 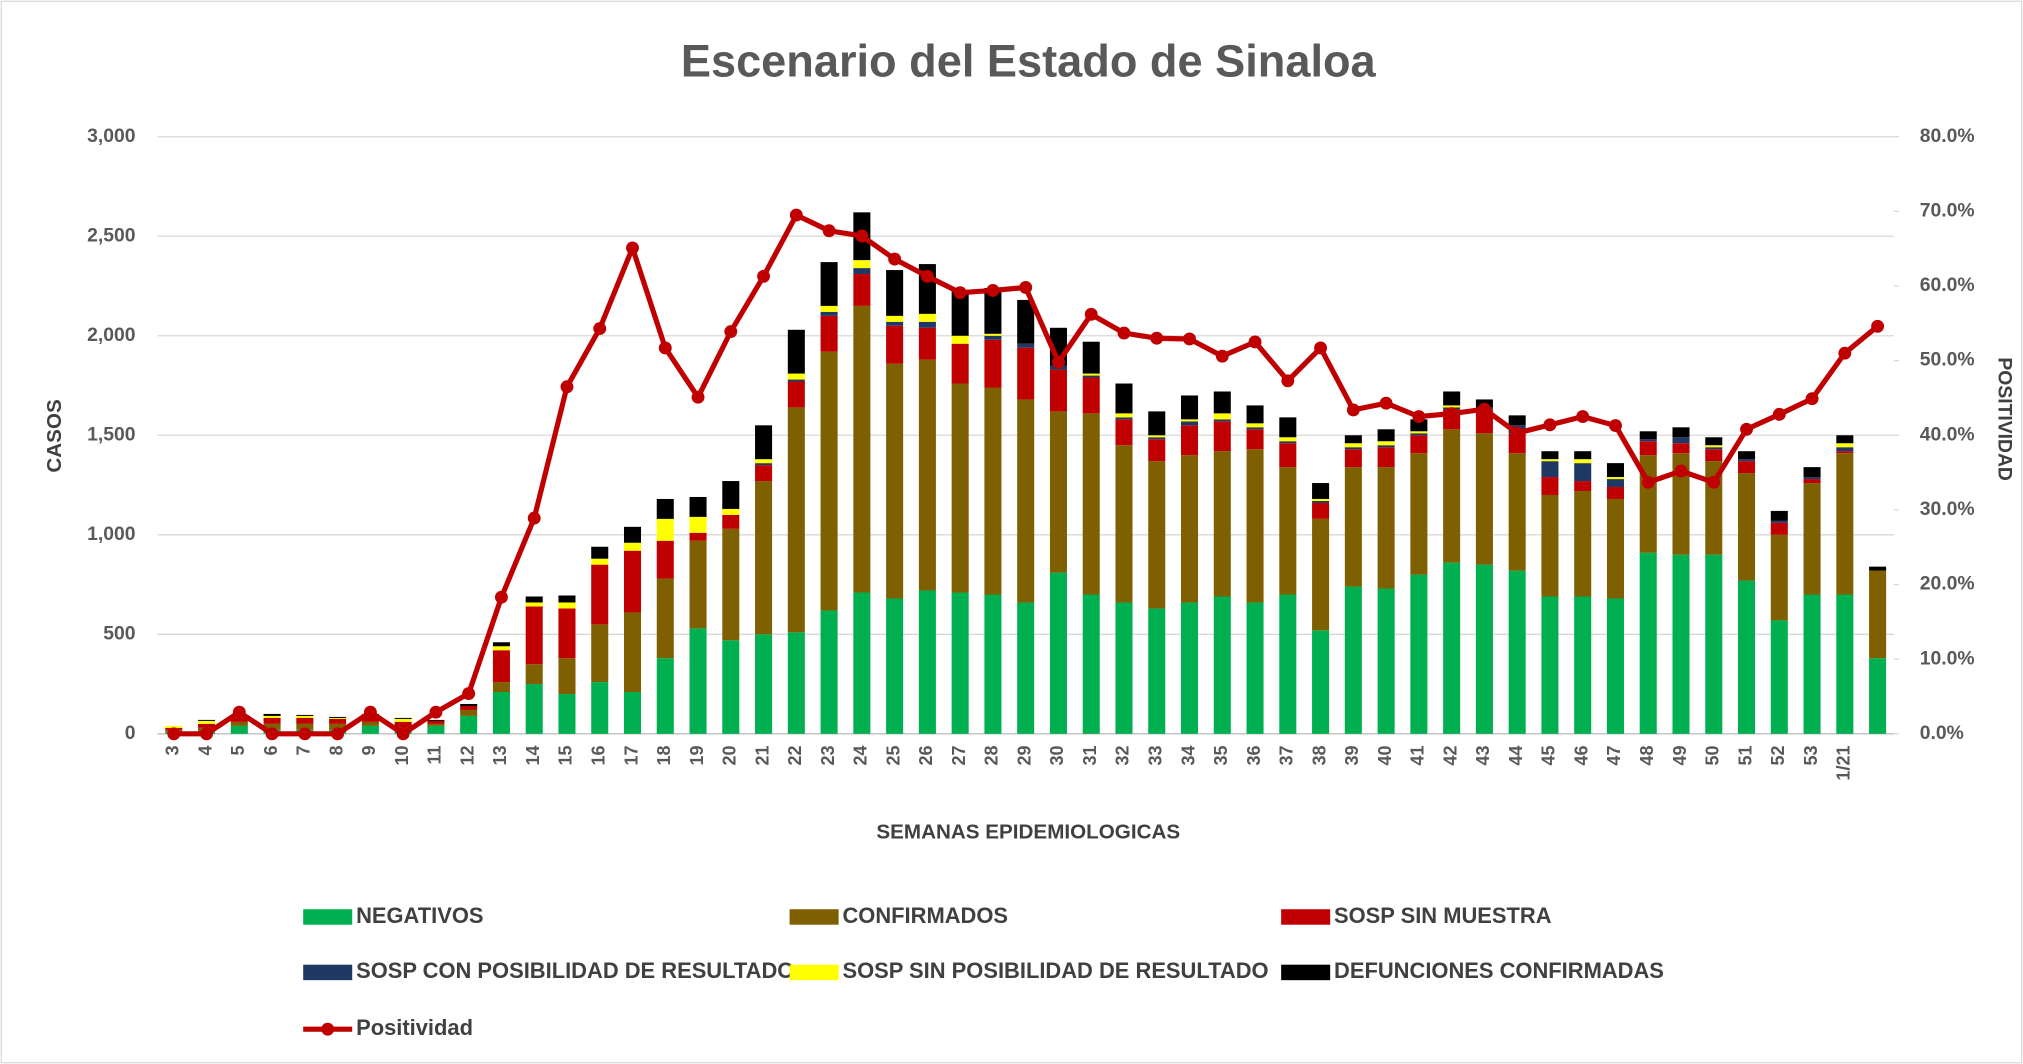 I want to click on x-tick-label: 50, so click(x=1713, y=755).